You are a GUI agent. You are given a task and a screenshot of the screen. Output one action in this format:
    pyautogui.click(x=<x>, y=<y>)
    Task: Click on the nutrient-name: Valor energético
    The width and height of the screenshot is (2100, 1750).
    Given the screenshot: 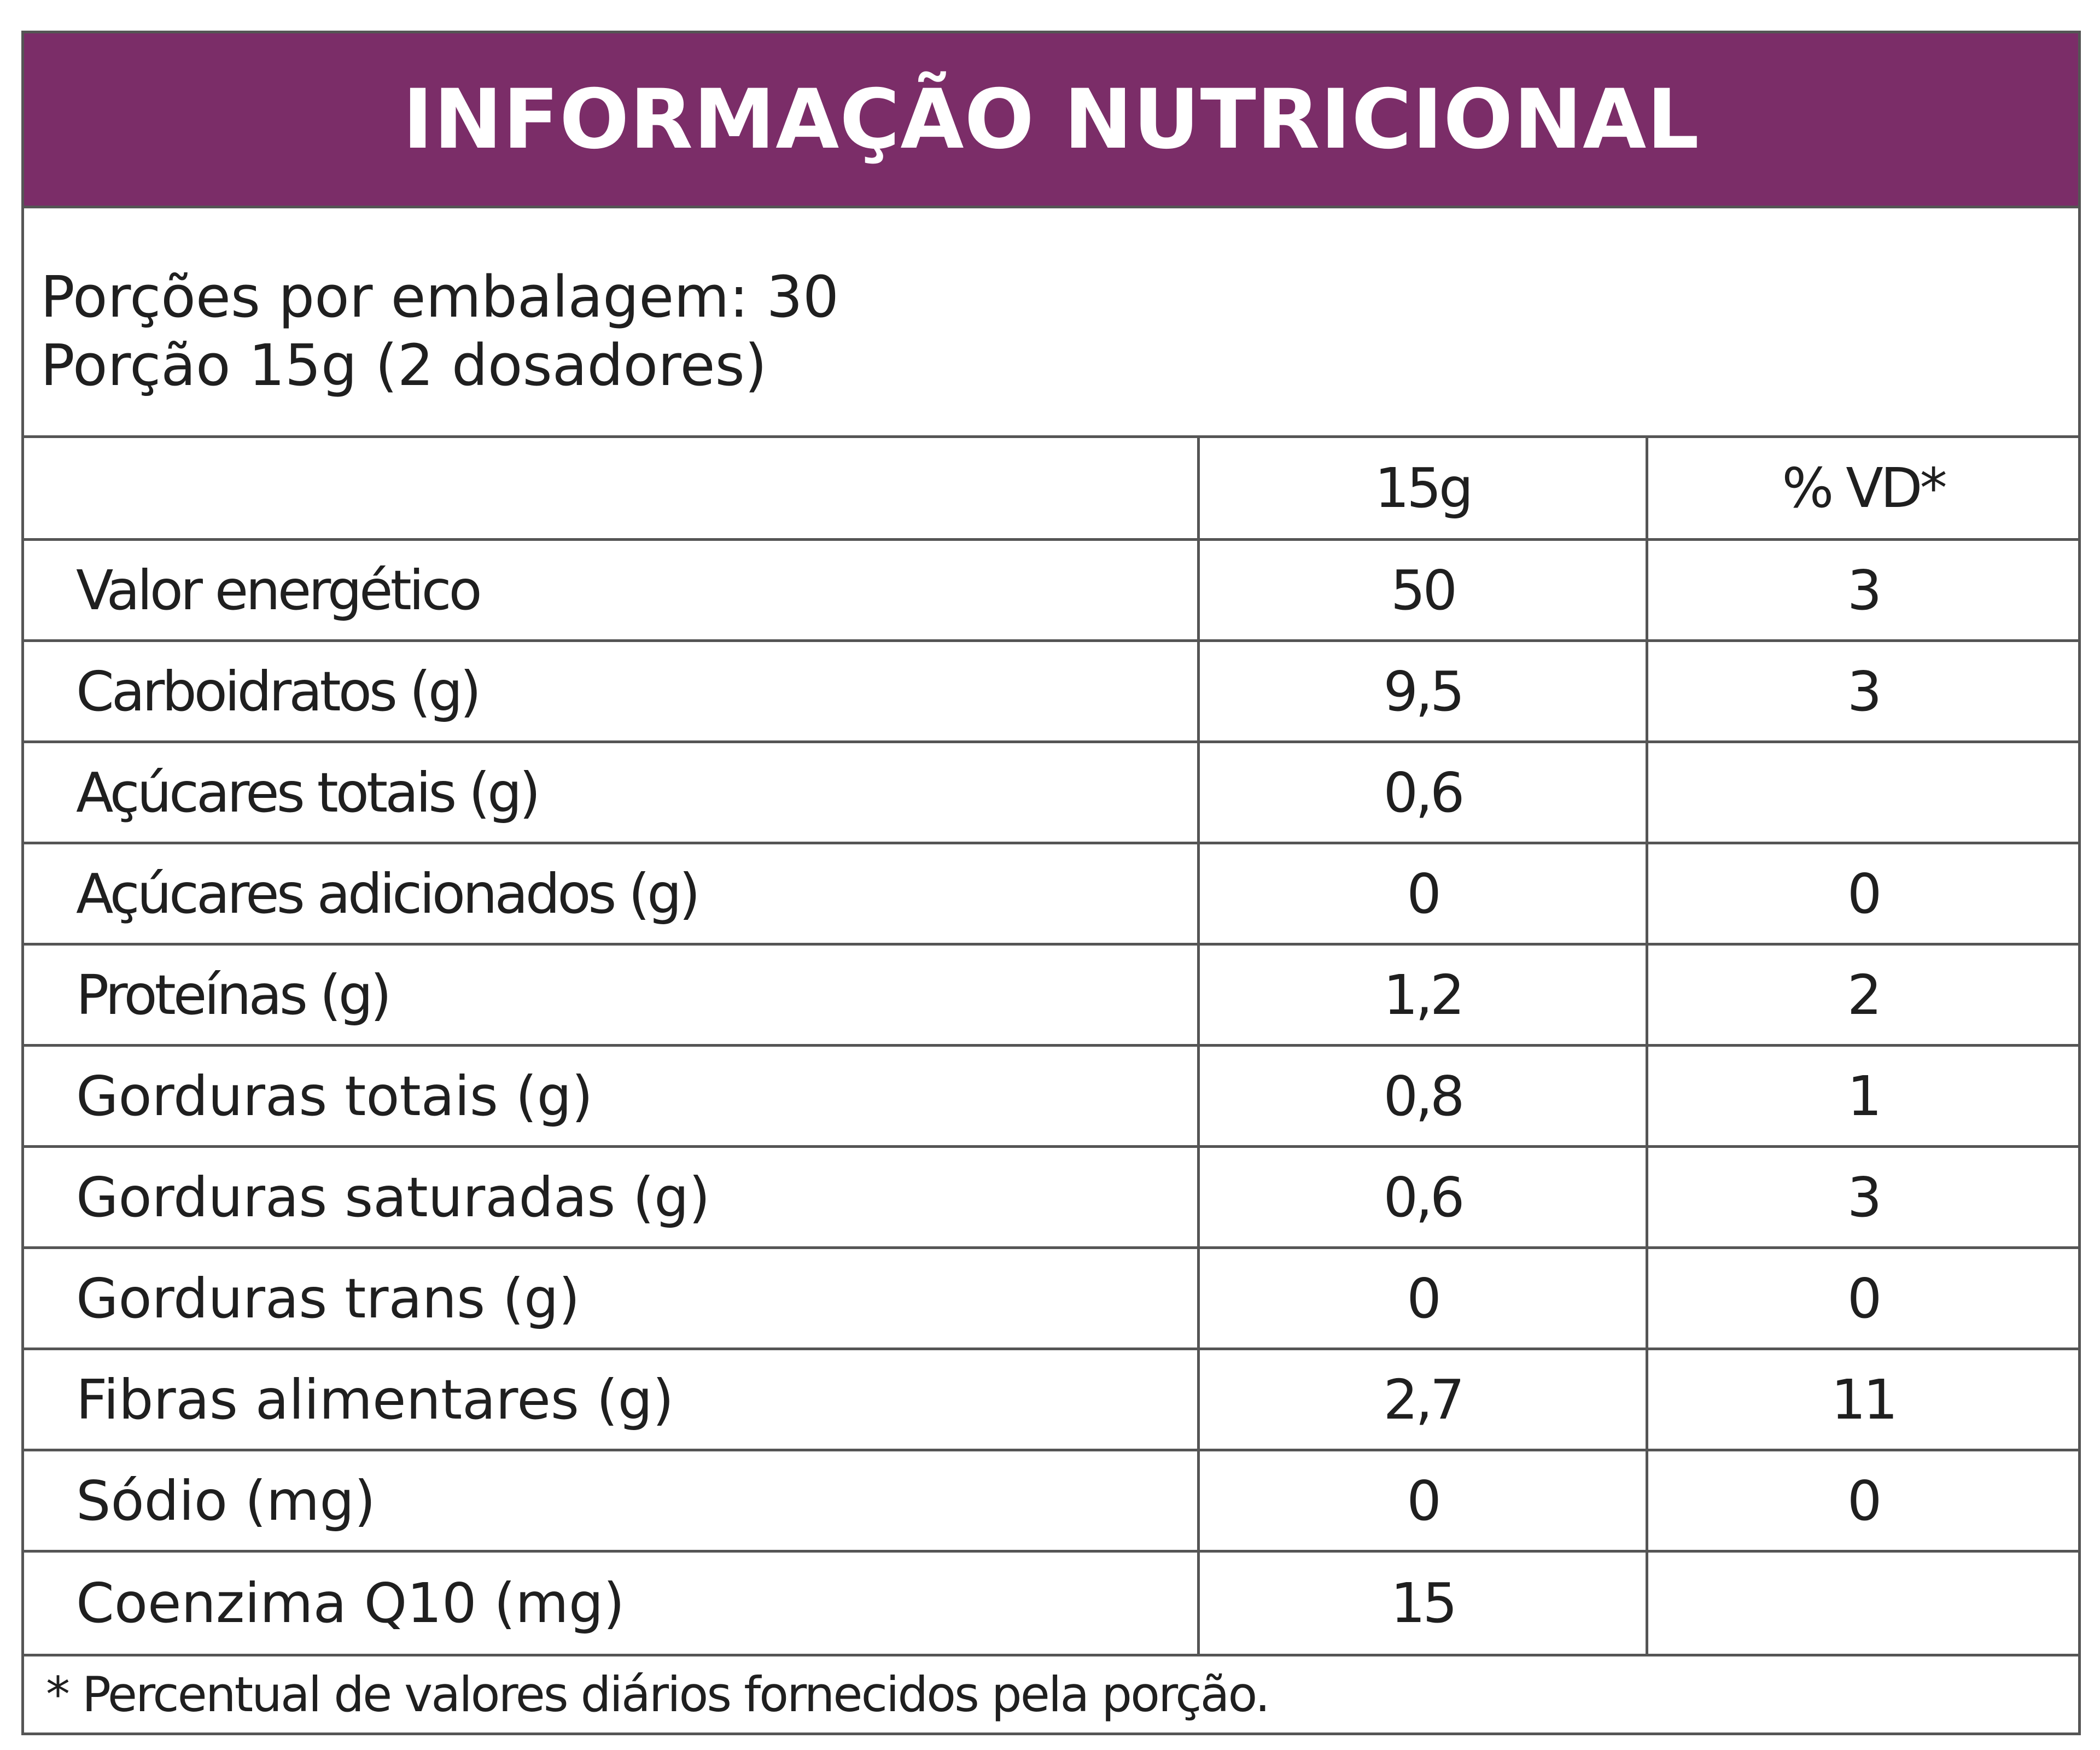 What is the action you would take?
    pyautogui.click(x=612, y=590)
    